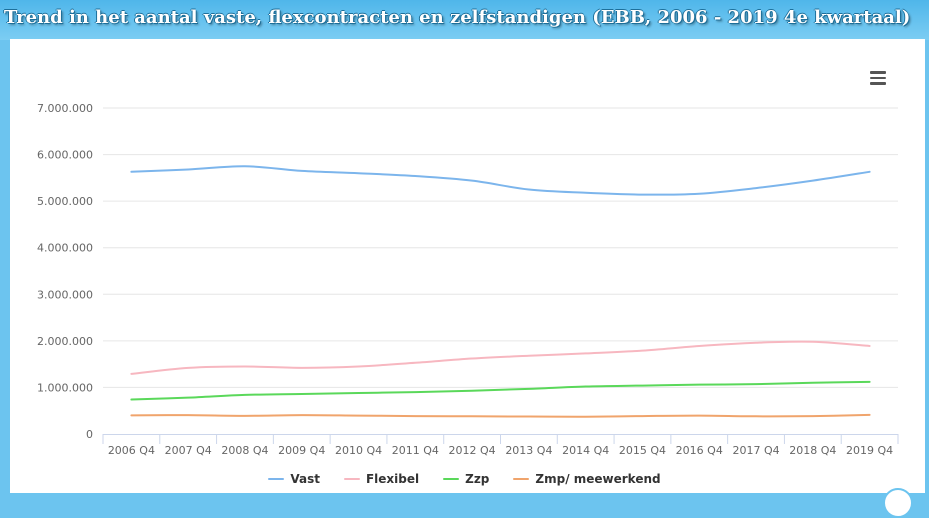 This screenshot has width=929, height=518. Describe the element at coordinates (472, 450) in the screenshot. I see `x-tick-label: 2012 Q4` at that location.